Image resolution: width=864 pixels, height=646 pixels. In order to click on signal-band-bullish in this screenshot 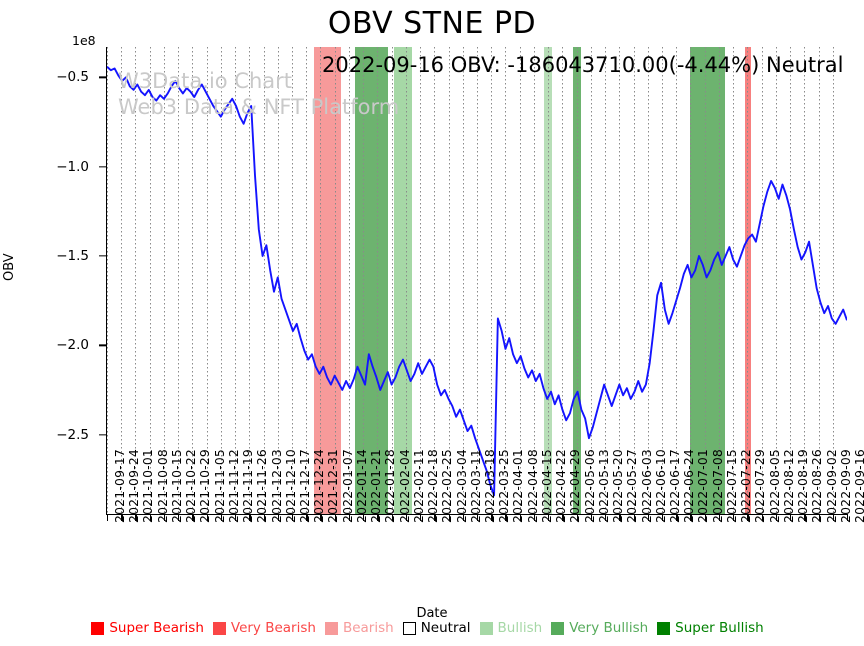, I will do `click(402, 281)`.